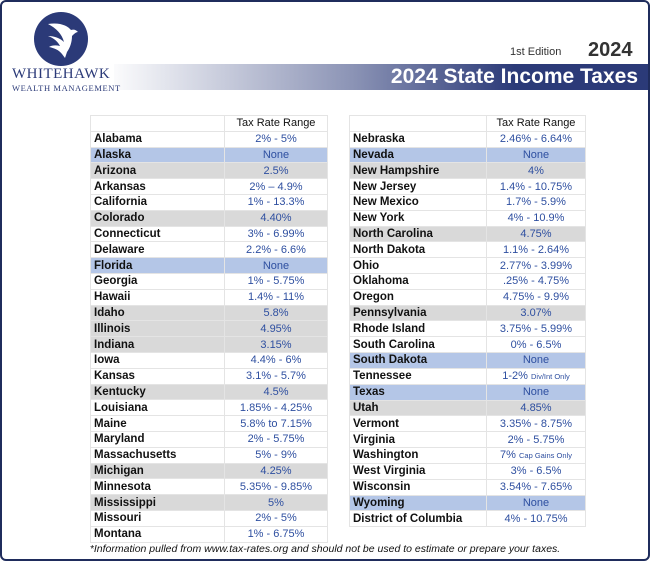 Image resolution: width=650 pixels, height=561 pixels. I want to click on tax-rate-value: 2.2% - 6.6%, so click(276, 249).